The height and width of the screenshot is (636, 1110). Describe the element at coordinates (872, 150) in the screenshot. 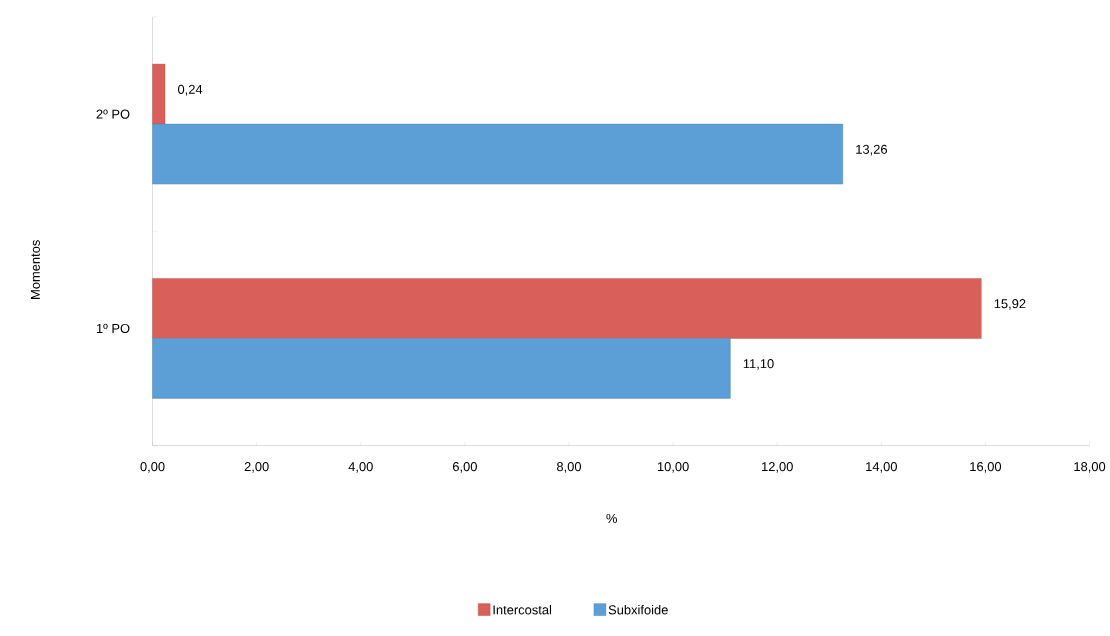

I see `data-label: 13,26` at that location.